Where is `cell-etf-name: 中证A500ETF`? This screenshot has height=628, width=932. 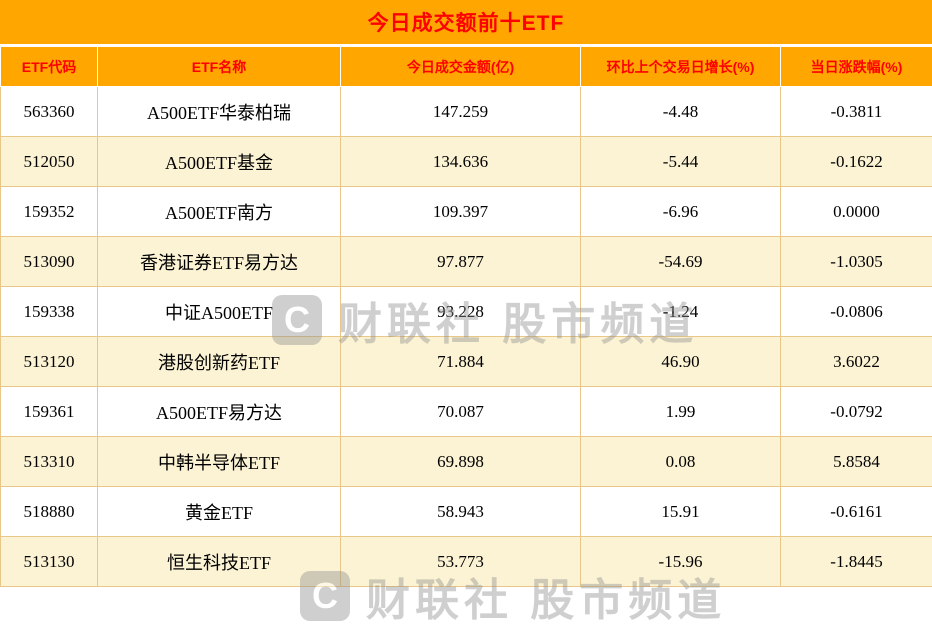
cell-etf-name: 中证A500ETF is located at coordinates (219, 312).